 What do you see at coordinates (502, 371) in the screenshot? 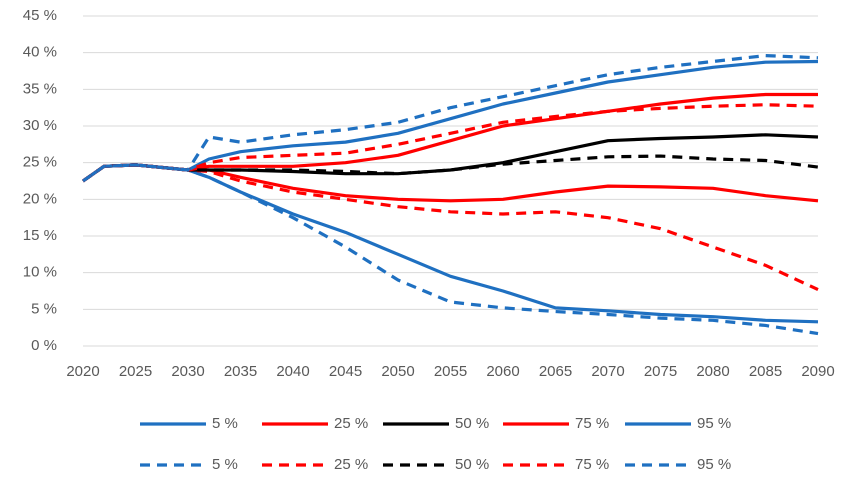
I see `x-tick-label: 2060` at bounding box center [502, 371].